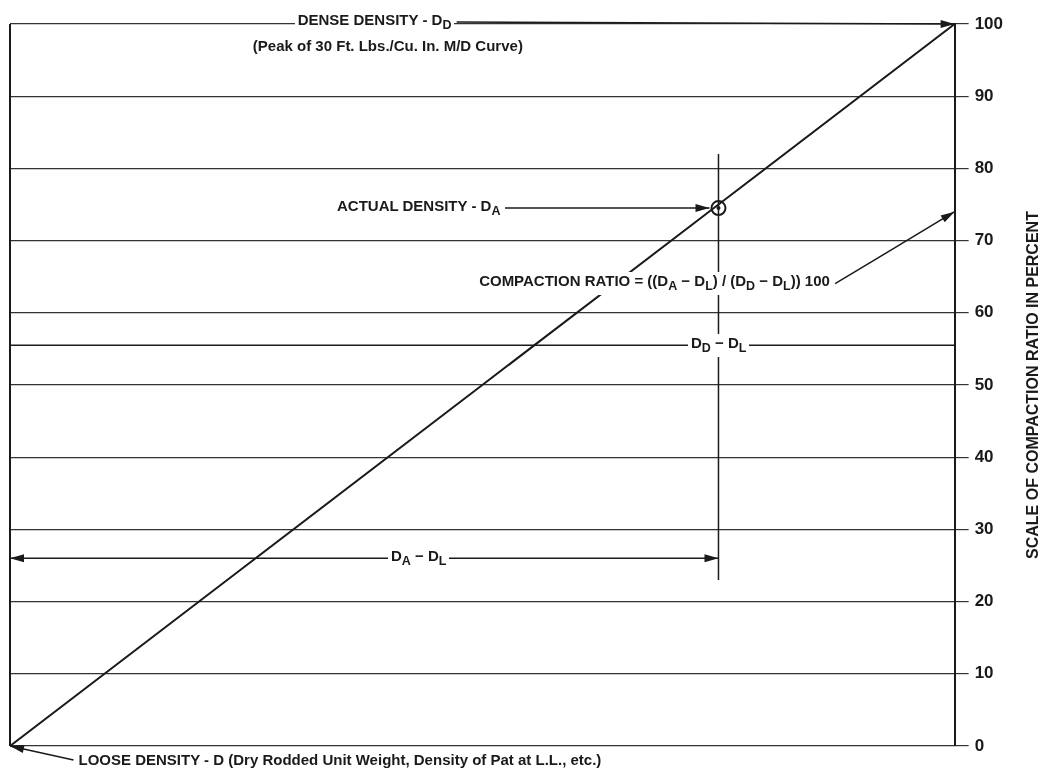 This screenshot has width=1049, height=774. Describe the element at coordinates (374, 22) in the screenshot. I see `annotation: DENSE DENSITY - D$_{D}$` at that location.